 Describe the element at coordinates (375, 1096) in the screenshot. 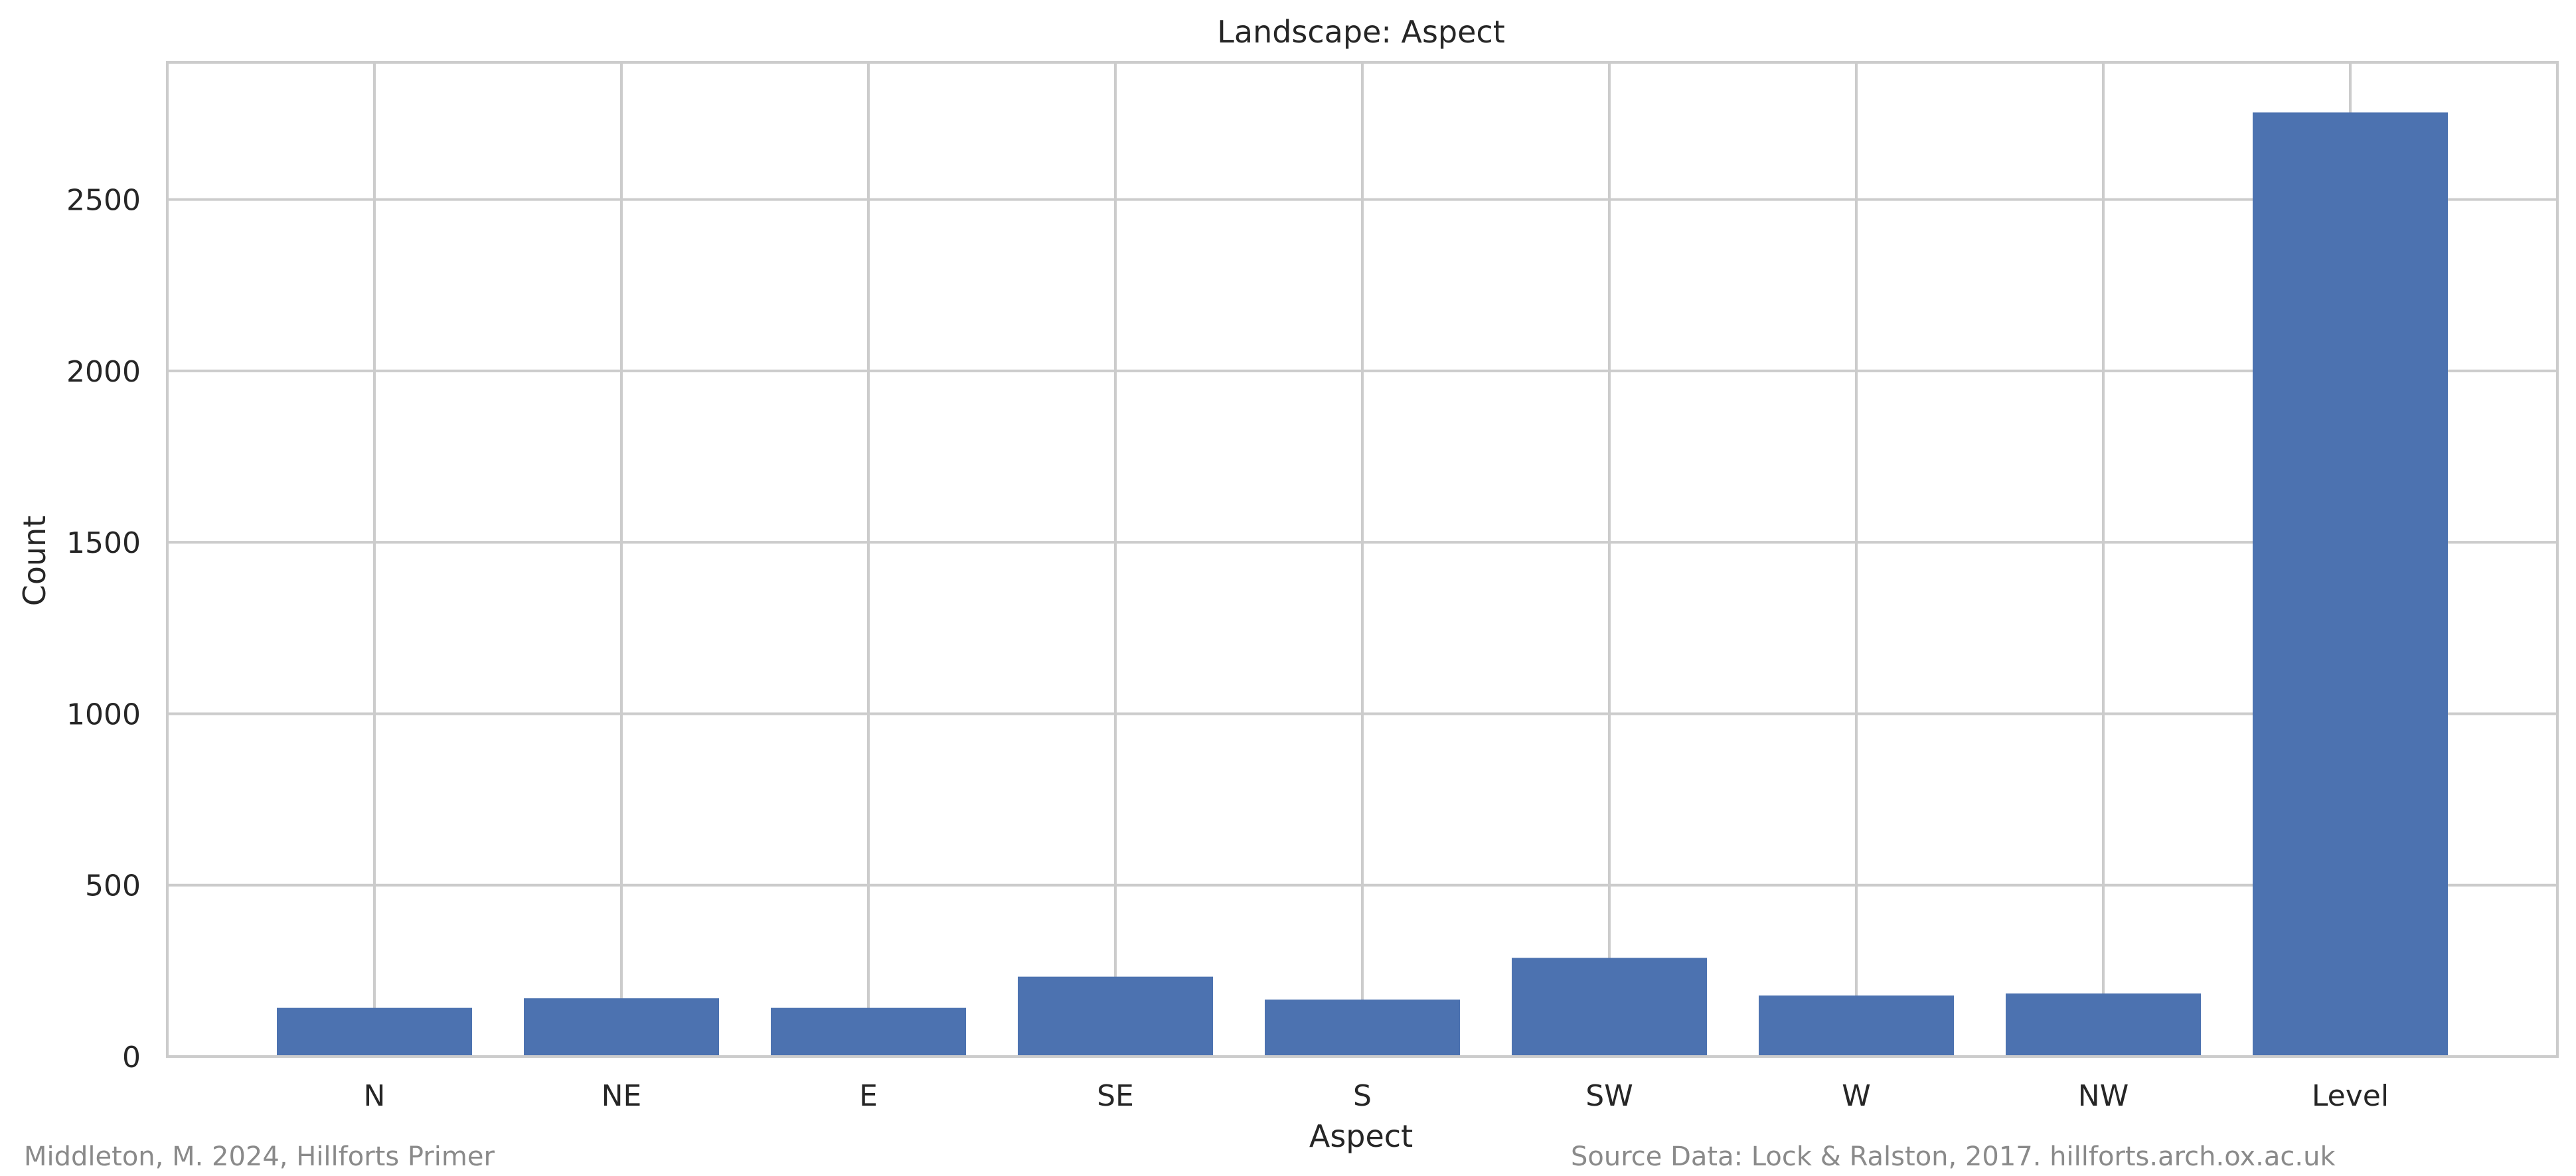

I see `x-tick-label: N` at that location.